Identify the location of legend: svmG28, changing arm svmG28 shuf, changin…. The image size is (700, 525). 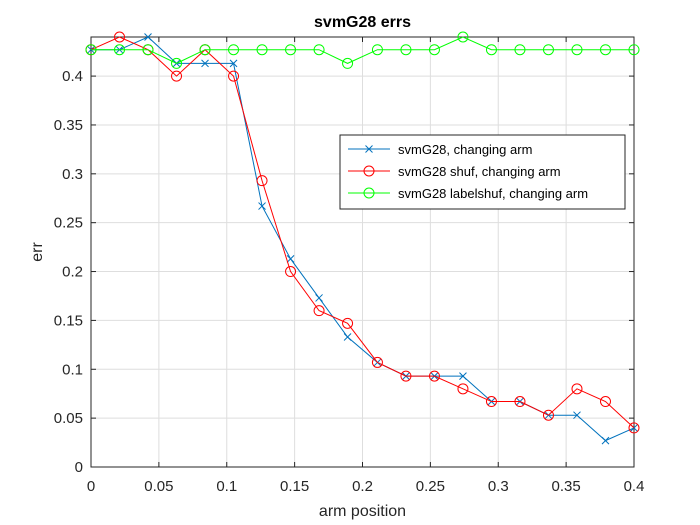
(482, 172).